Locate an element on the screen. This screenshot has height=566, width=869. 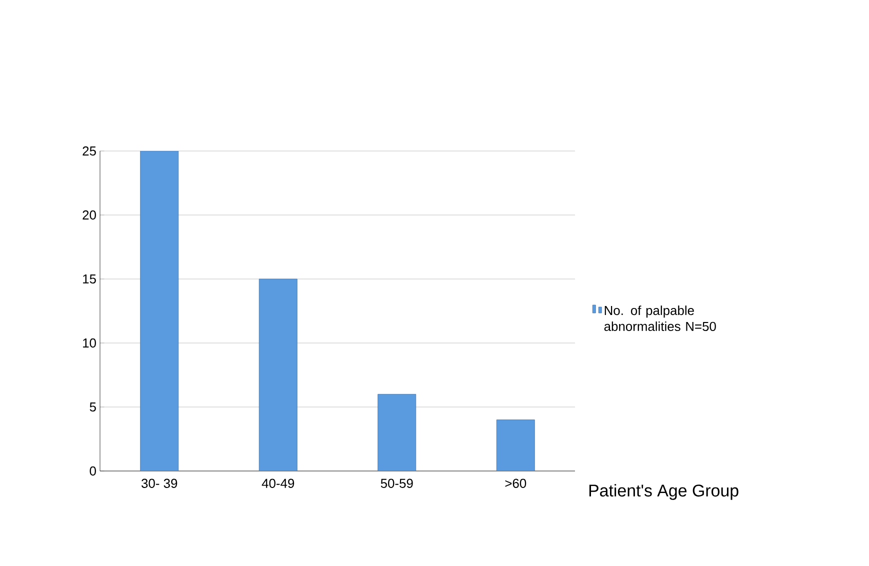
x-tick-label: >60 is located at coordinates (515, 483).